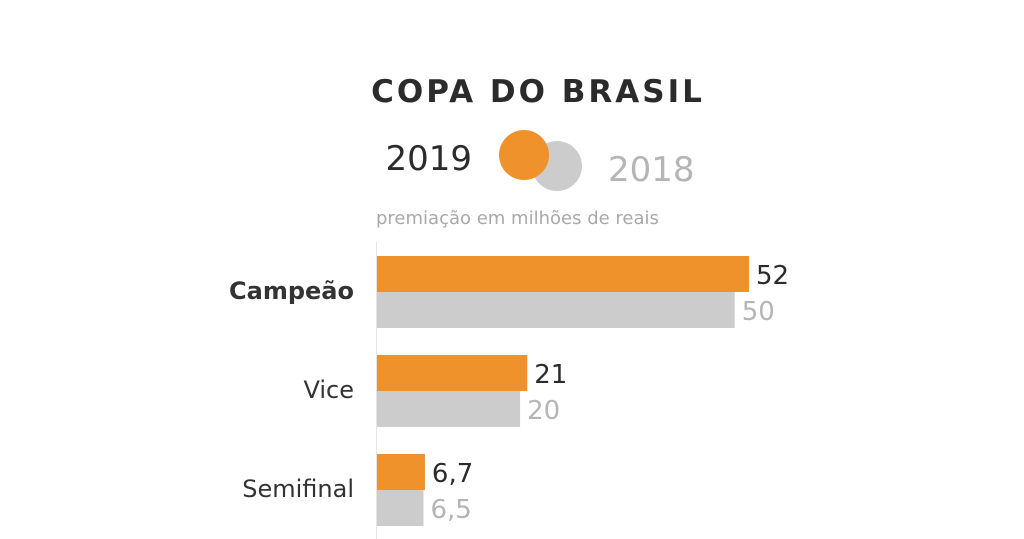 The image size is (1024, 539). I want to click on bar-2018-campeao, so click(556, 310).